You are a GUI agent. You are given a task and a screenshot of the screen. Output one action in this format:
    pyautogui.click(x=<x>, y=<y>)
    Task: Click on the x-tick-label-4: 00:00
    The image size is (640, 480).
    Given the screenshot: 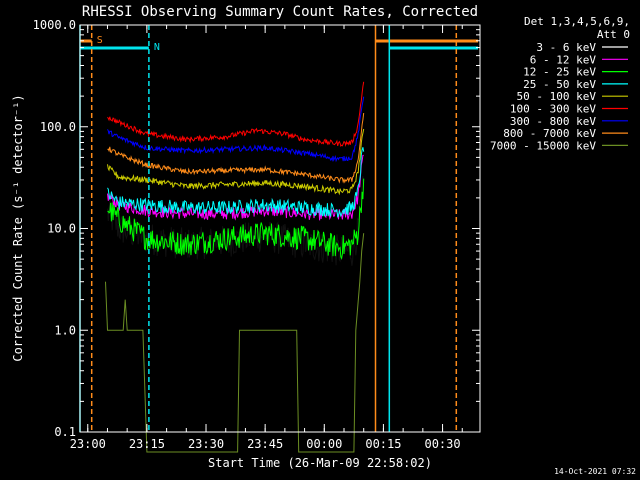 What is the action you would take?
    pyautogui.click(x=324, y=444)
    